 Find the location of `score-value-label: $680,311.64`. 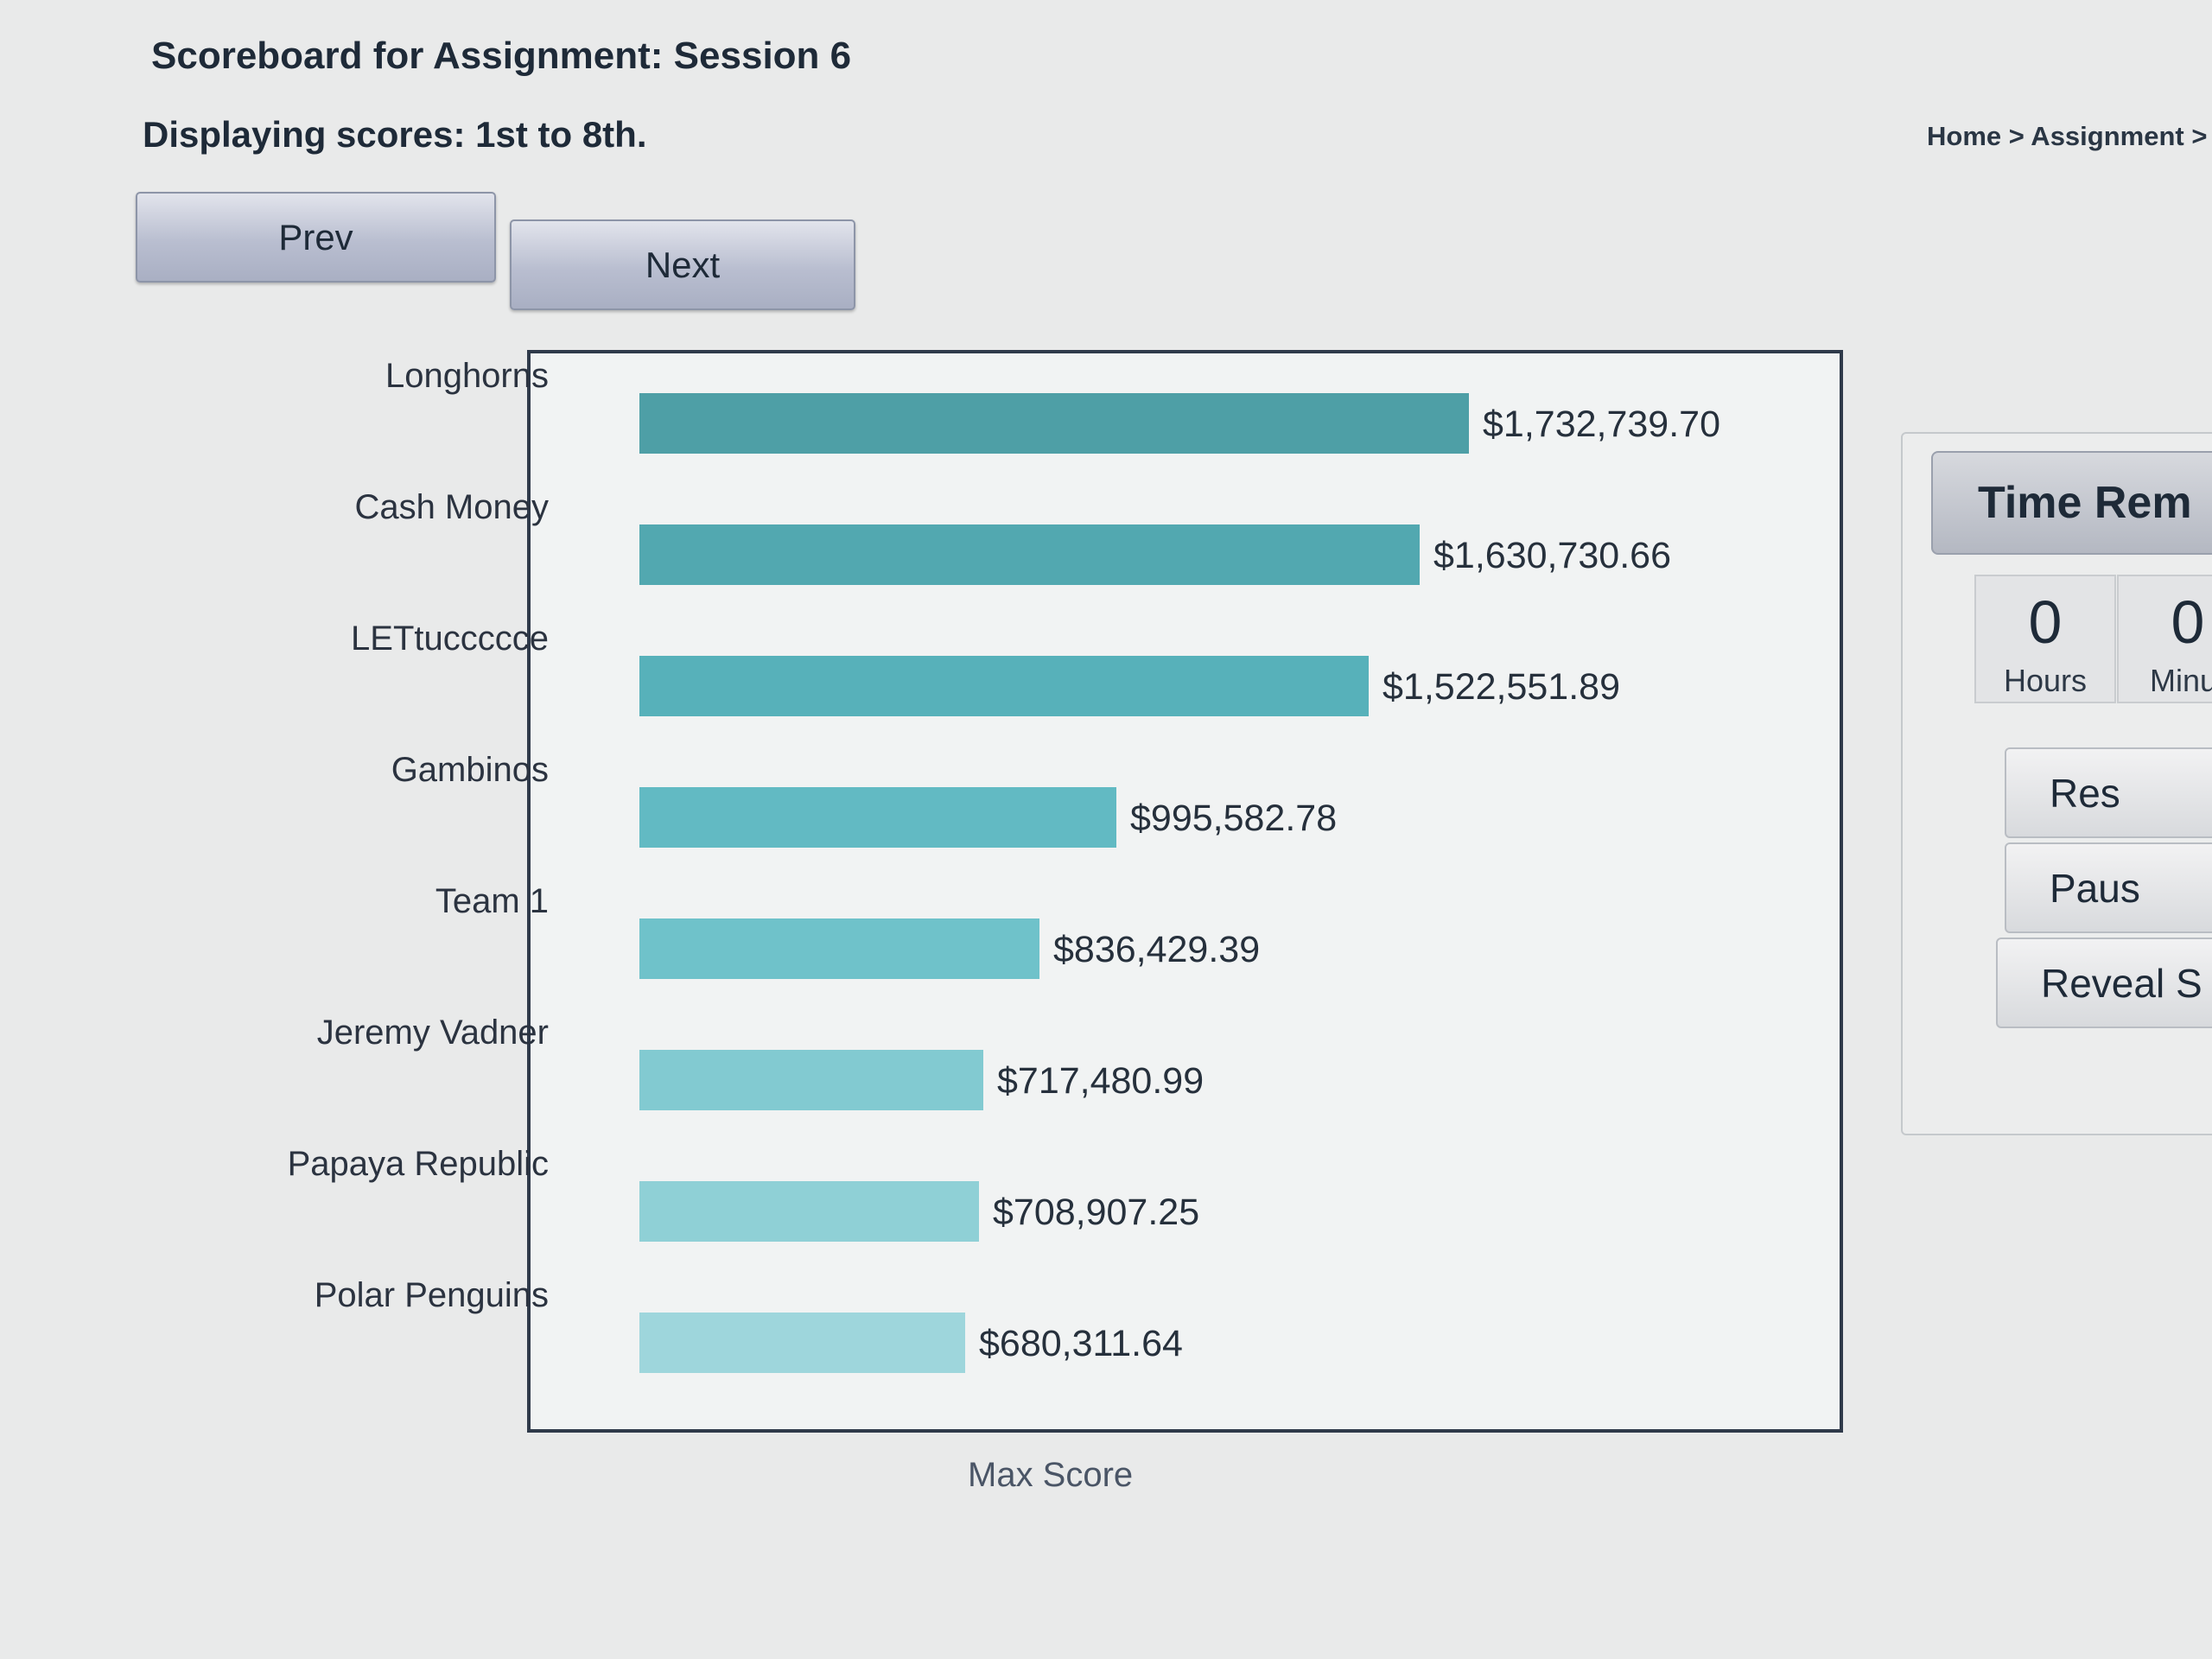

score-value-label: $680,311.64 is located at coordinates (1081, 1343).